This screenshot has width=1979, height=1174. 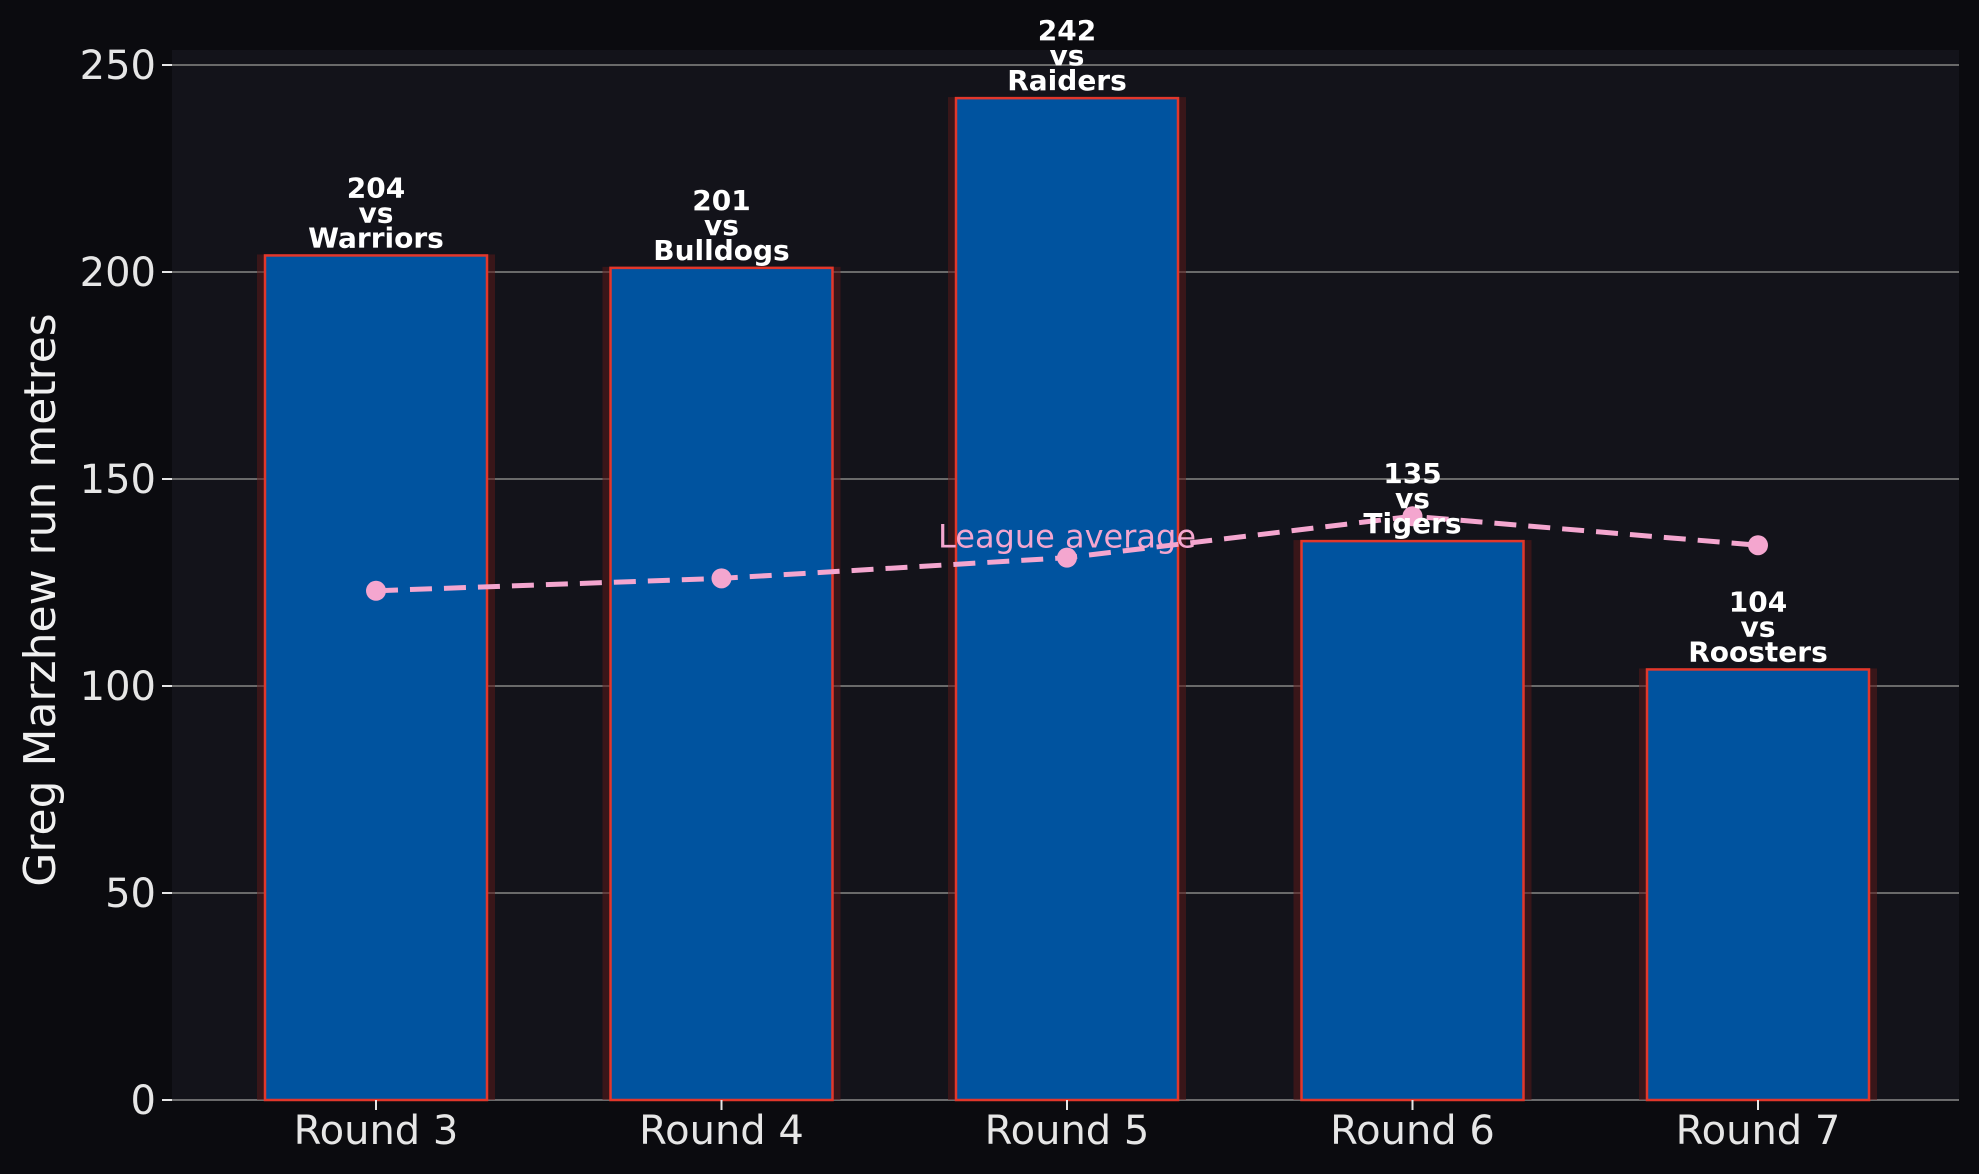 I want to click on bar-value-label: 204, so click(x=376, y=187).